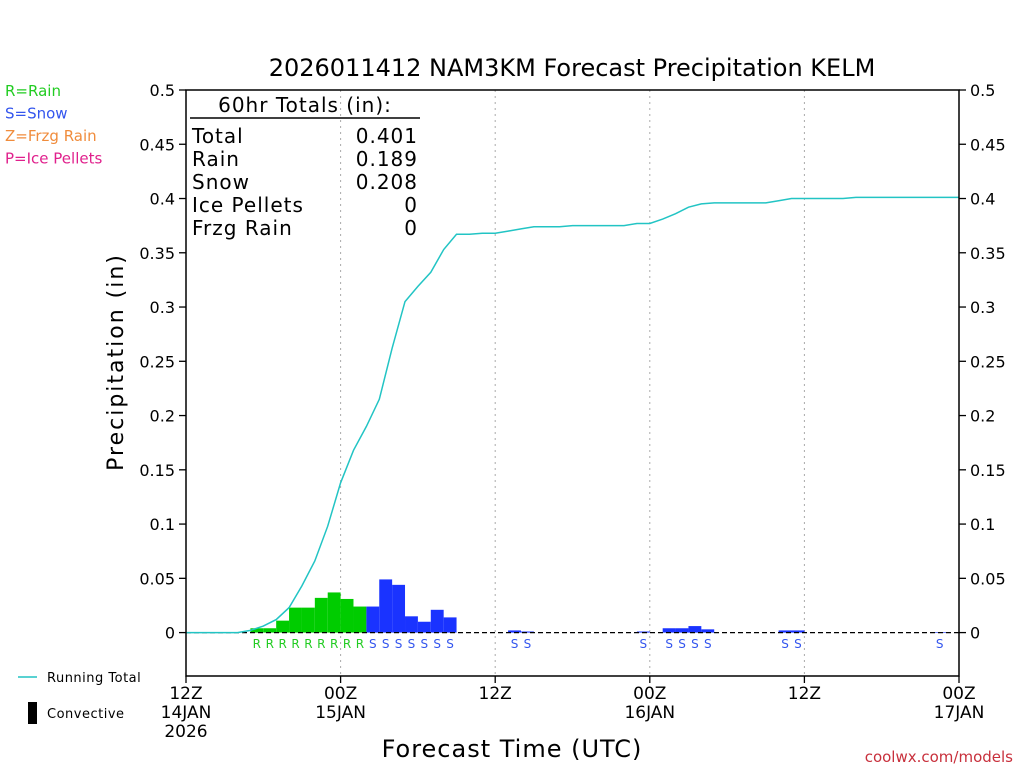  Describe the element at coordinates (975, 633) in the screenshot. I see `y-tick-label-right: 0` at that location.